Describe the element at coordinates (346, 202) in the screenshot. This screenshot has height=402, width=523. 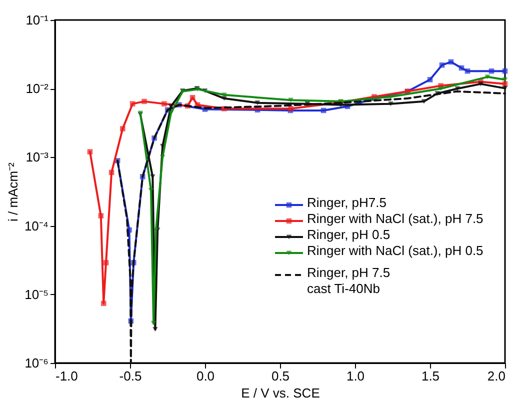
I see `legend-label: Ringer, pH7.5` at that location.